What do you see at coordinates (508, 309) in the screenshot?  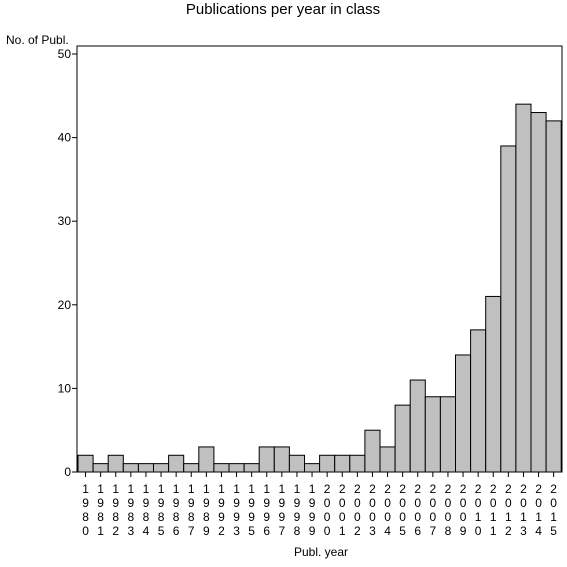 I see `bar-2012` at bounding box center [508, 309].